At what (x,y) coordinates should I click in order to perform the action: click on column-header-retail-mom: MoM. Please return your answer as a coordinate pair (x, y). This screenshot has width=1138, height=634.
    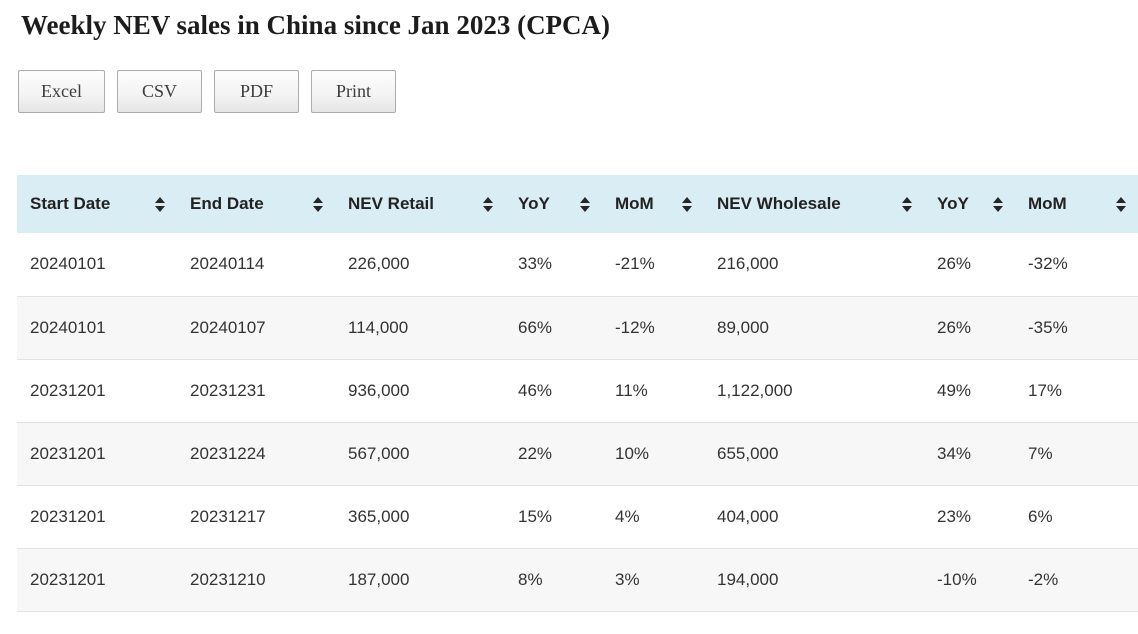
    Looking at the image, I should click on (653, 204).